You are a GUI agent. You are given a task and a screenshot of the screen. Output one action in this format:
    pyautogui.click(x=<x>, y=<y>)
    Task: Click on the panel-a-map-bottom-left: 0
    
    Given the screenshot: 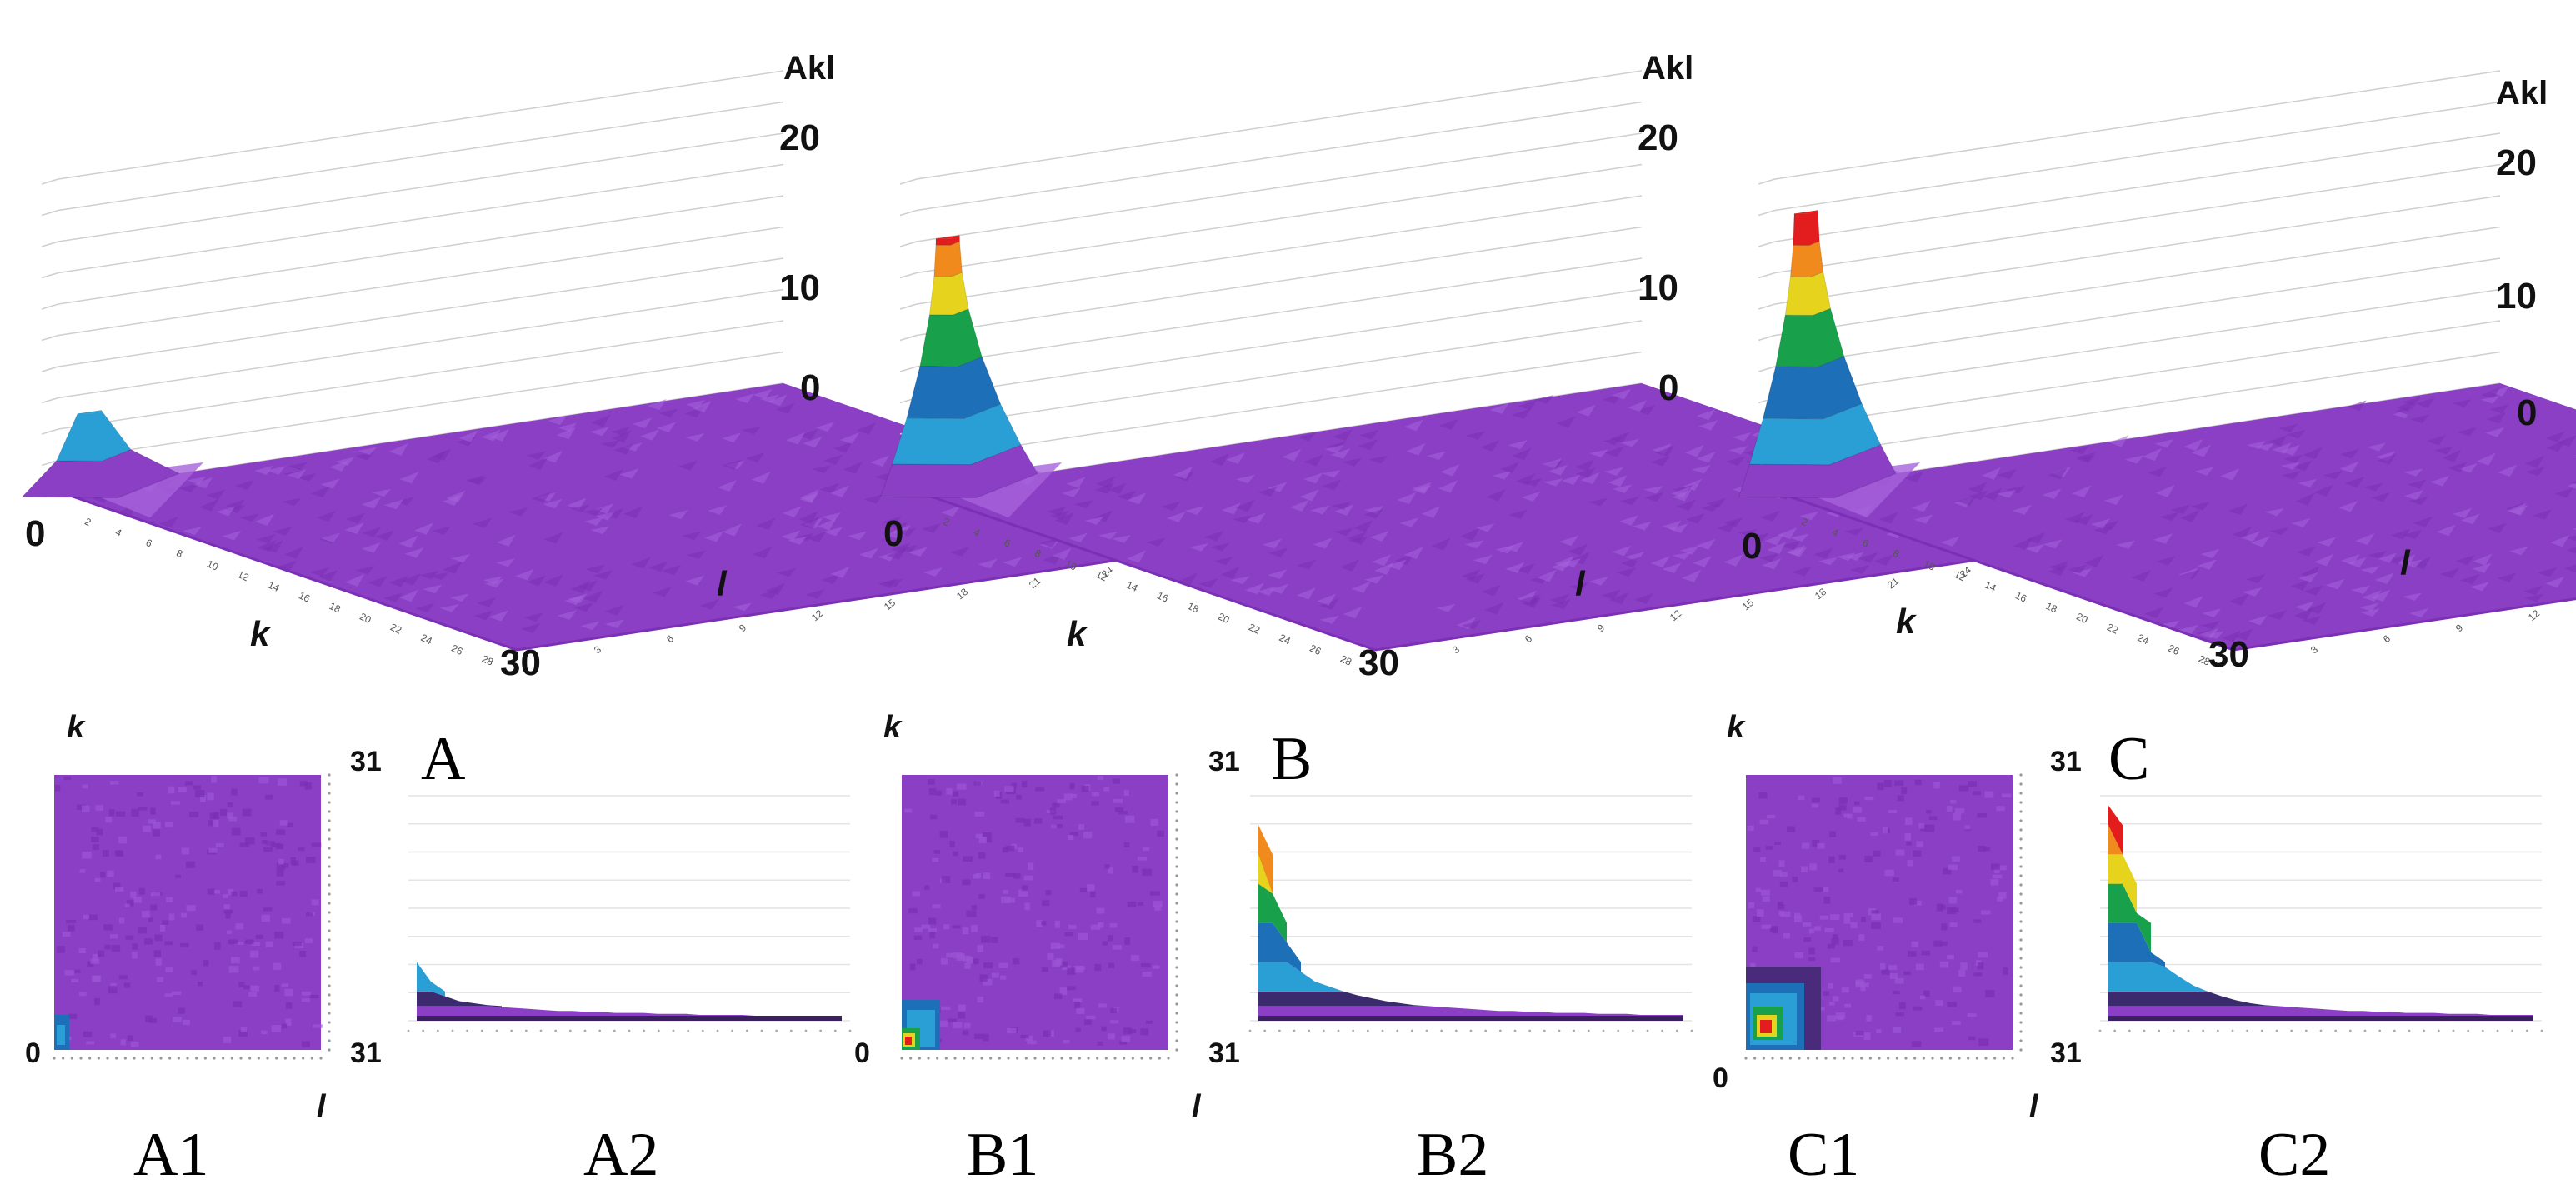 What is the action you would take?
    pyautogui.click(x=33, y=1053)
    